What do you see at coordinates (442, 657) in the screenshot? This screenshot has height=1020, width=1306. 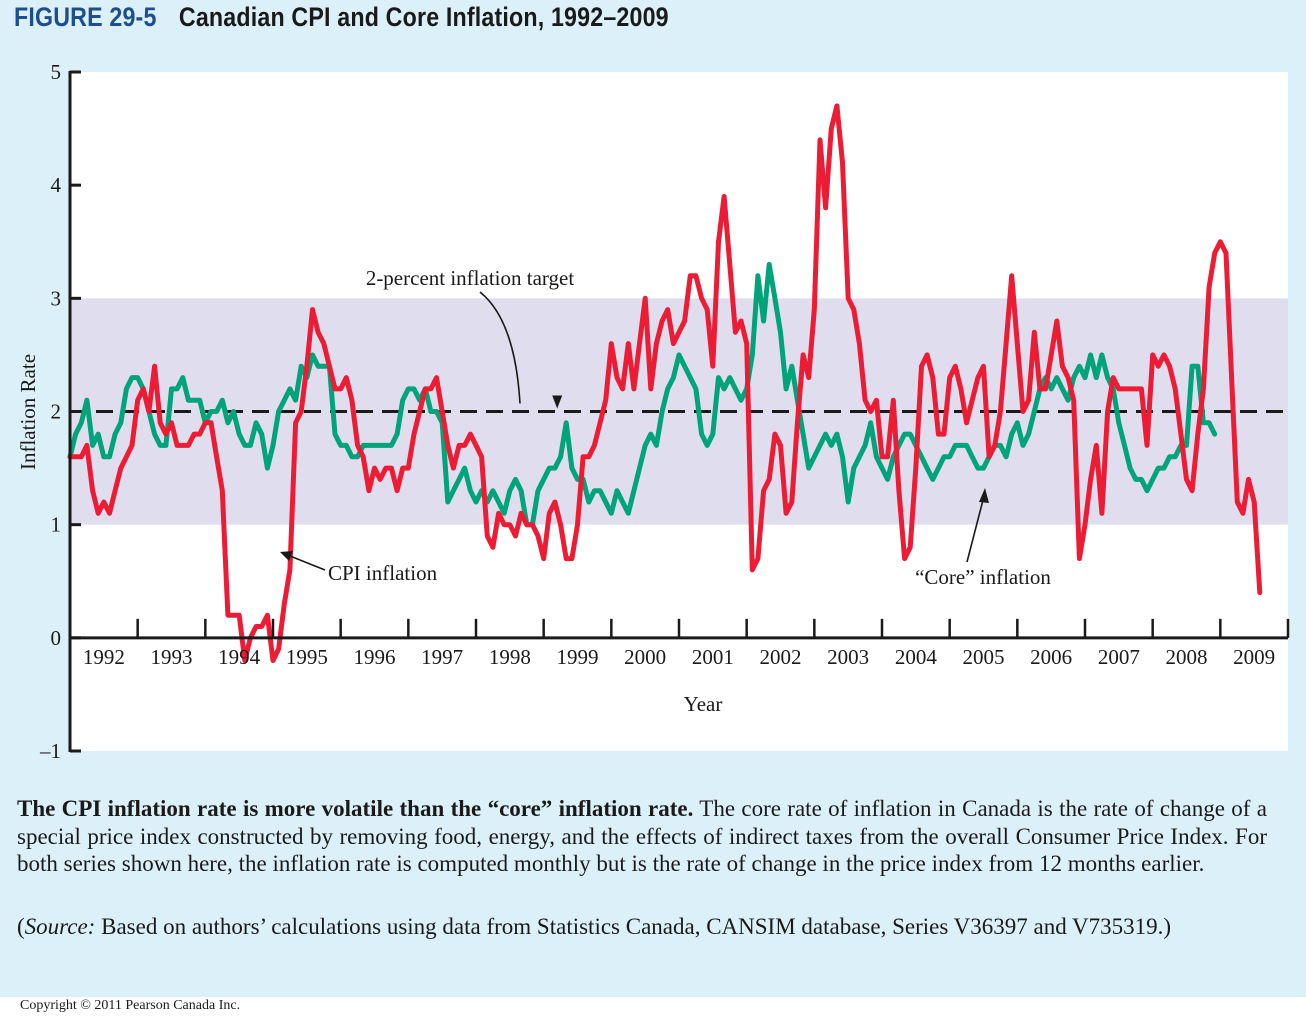 I see `x-tick-label: 1997` at bounding box center [442, 657].